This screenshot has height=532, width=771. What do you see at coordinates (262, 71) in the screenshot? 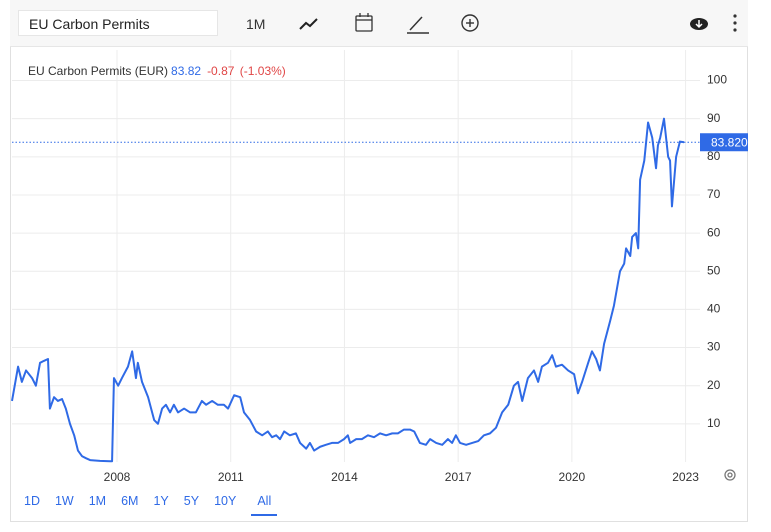
I see `change-percent: (-1.03%)` at bounding box center [262, 71].